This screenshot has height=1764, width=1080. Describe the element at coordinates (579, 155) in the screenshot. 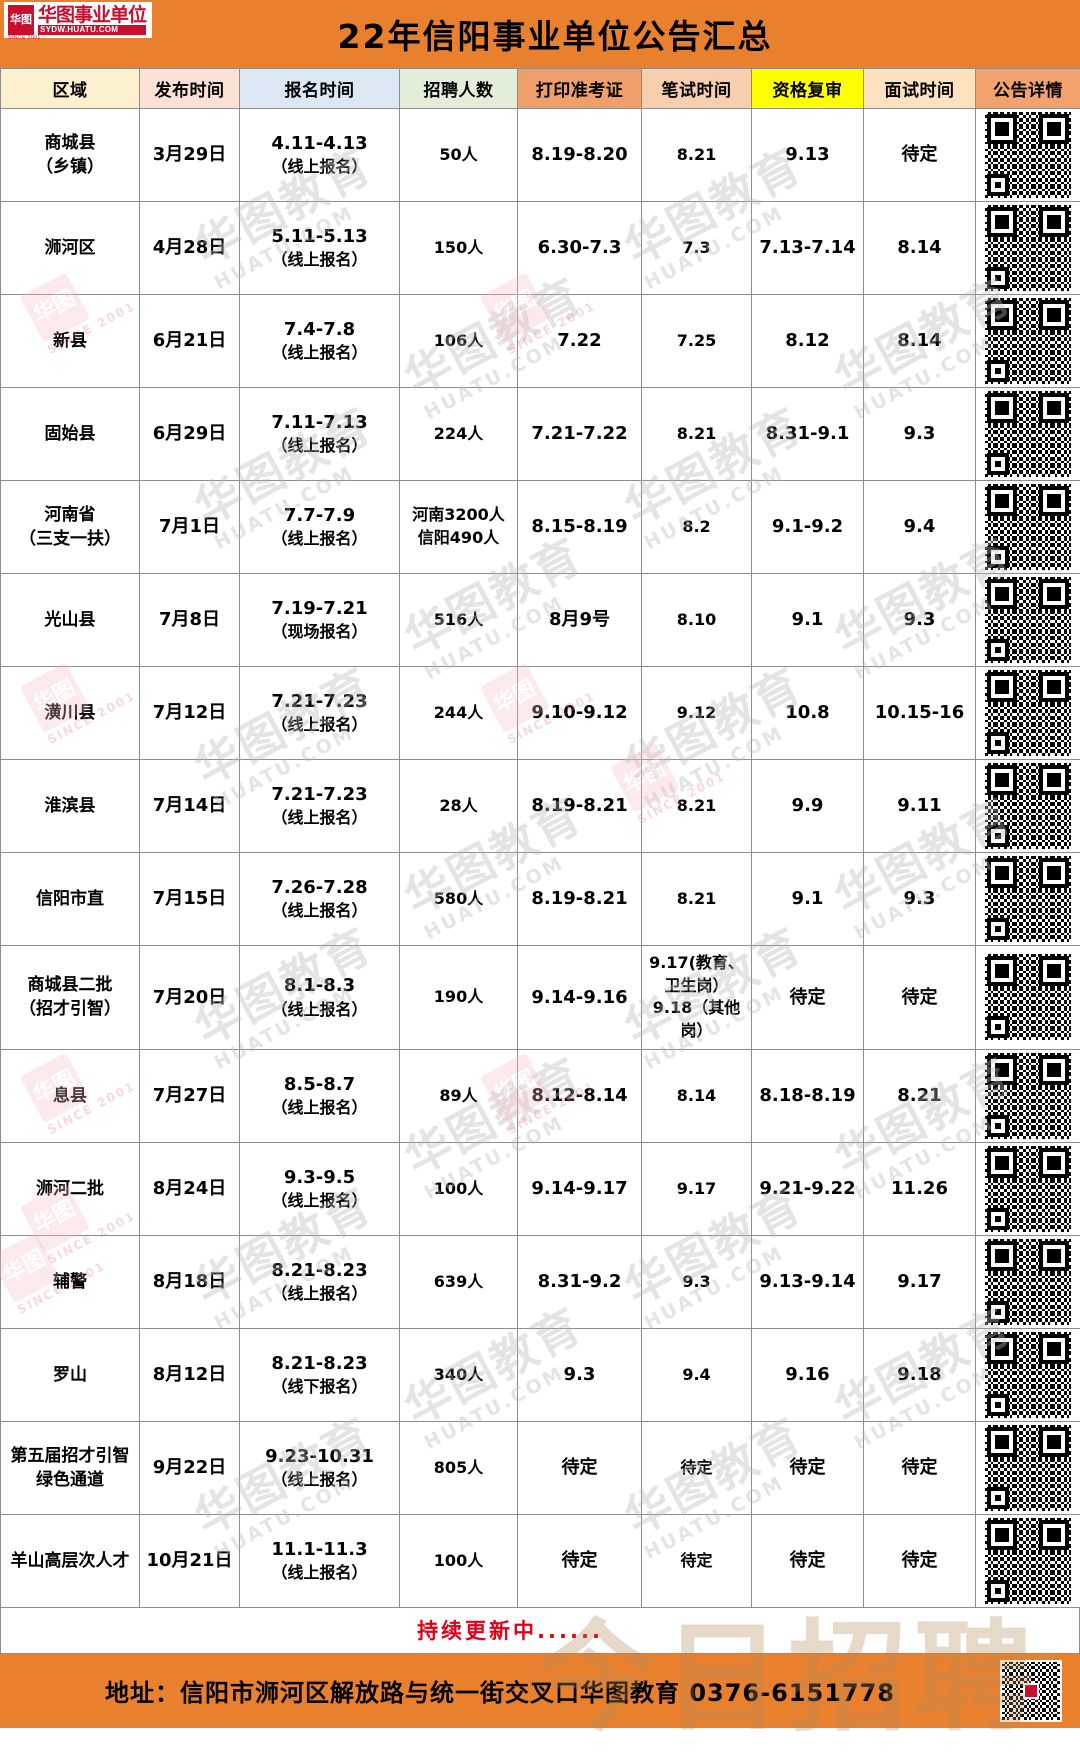

I see `cell-ticket-line: 8.19-8.20` at that location.